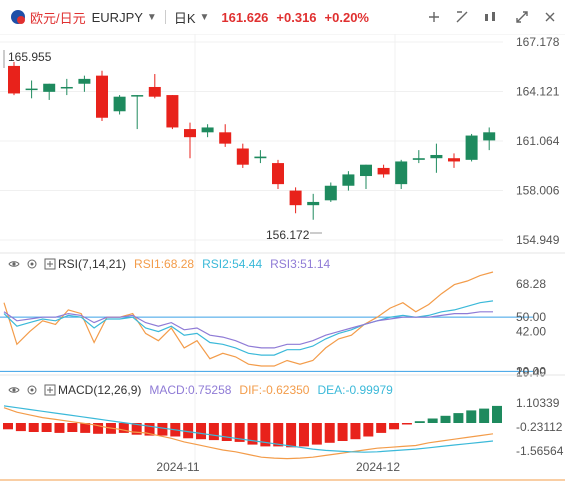 The height and width of the screenshot is (483, 565). Describe the element at coordinates (490, 17) in the screenshot. I see `indicator-icon` at that location.